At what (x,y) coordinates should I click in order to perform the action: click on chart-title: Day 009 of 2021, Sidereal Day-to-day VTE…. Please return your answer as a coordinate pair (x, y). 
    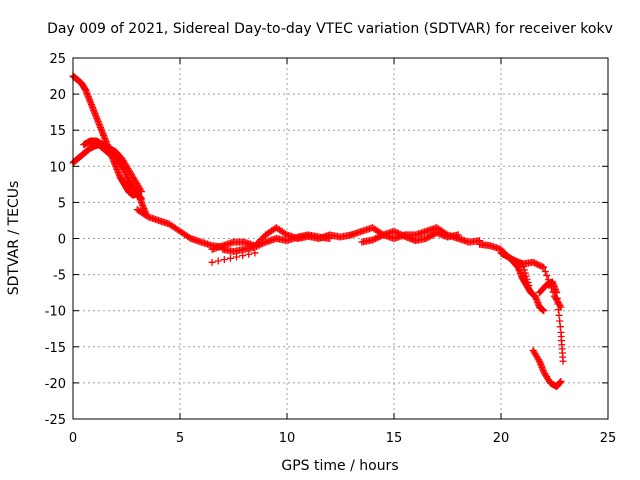
    Looking at the image, I should click on (330, 29).